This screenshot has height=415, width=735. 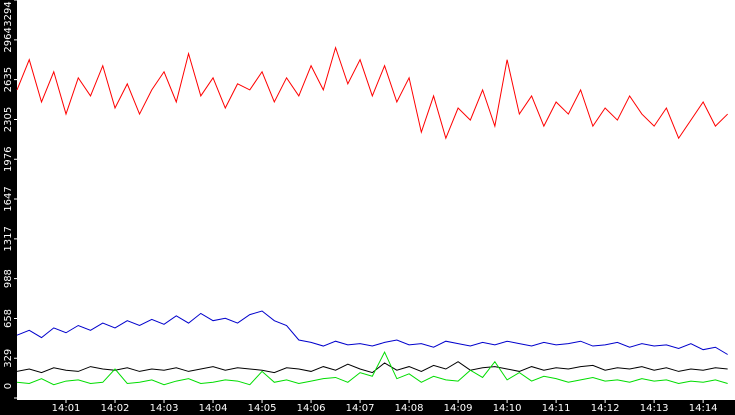 What do you see at coordinates (8, 39) in the screenshot?
I see `y-tick-label: 2964` at bounding box center [8, 39].